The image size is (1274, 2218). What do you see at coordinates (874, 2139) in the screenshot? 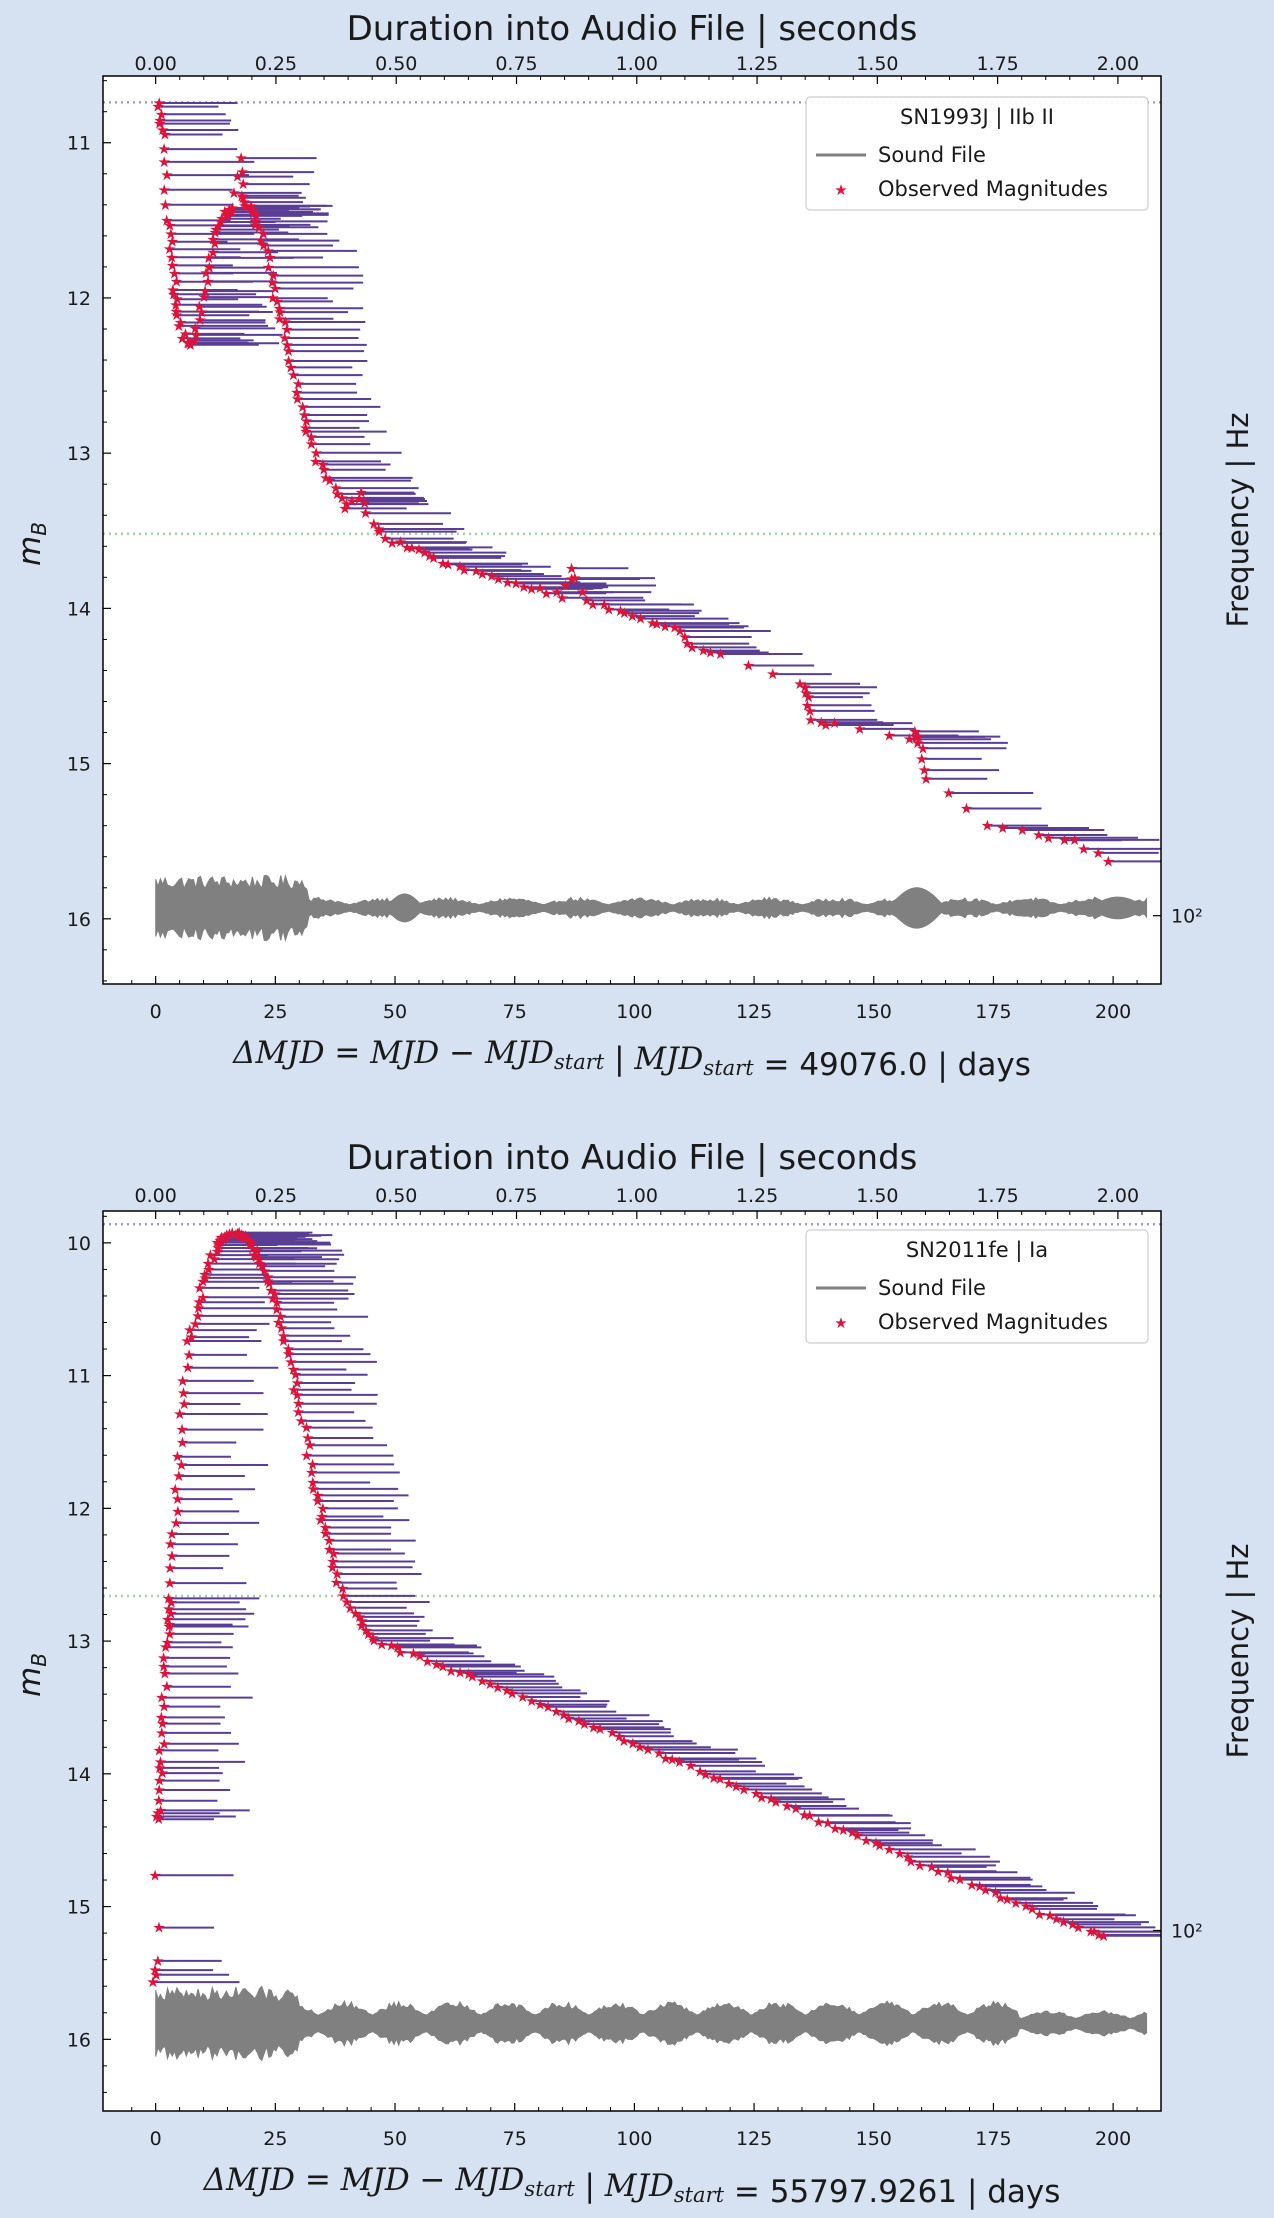
I see `x-tick-label: 150` at bounding box center [874, 2139].